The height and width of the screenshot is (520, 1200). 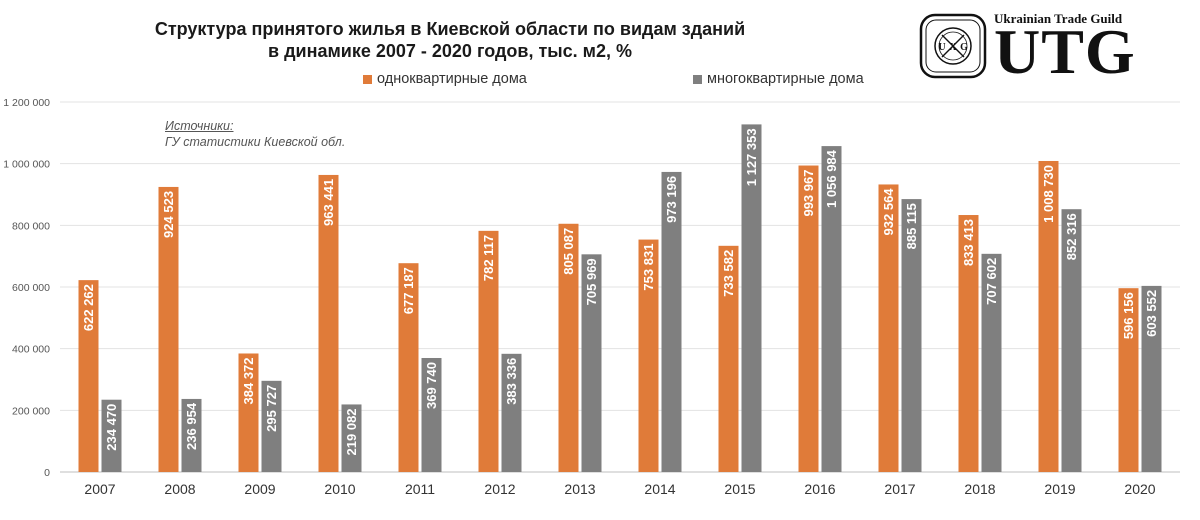 I want to click on x-tick-label: 2019, so click(x=1059, y=489).